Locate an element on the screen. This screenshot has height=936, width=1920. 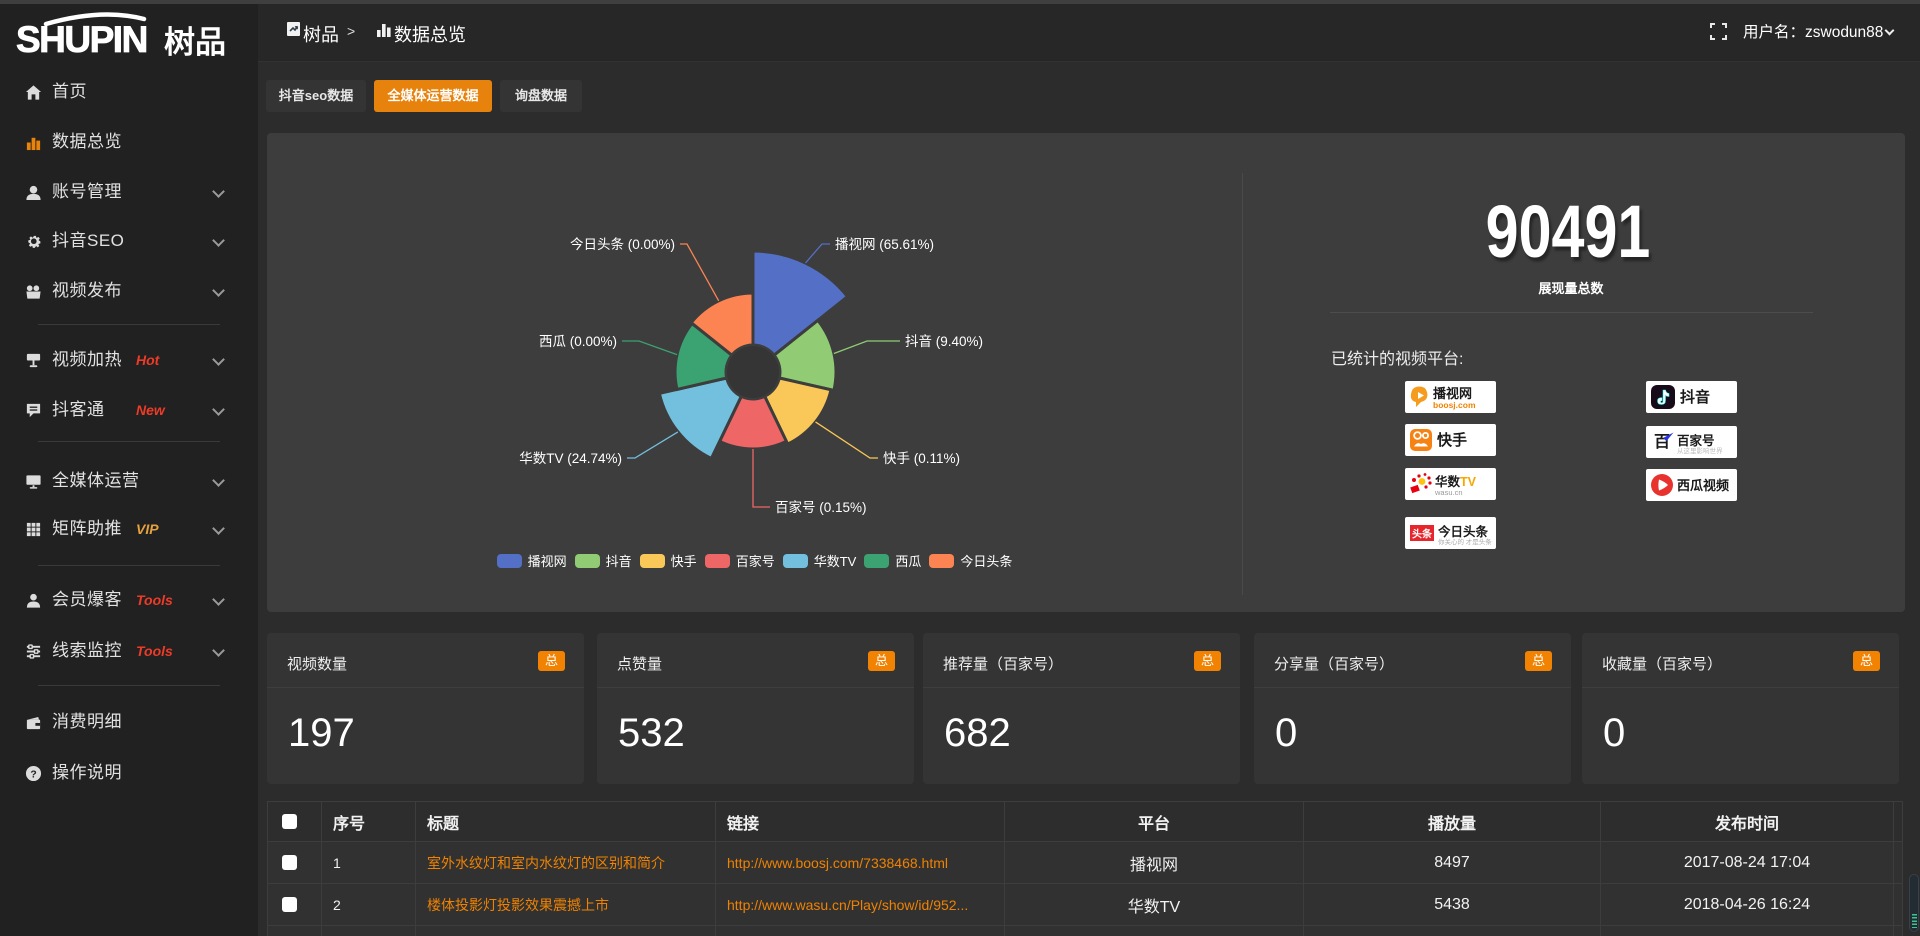
svg-text: 西瓜视频 is located at coordinates (1703, 485).